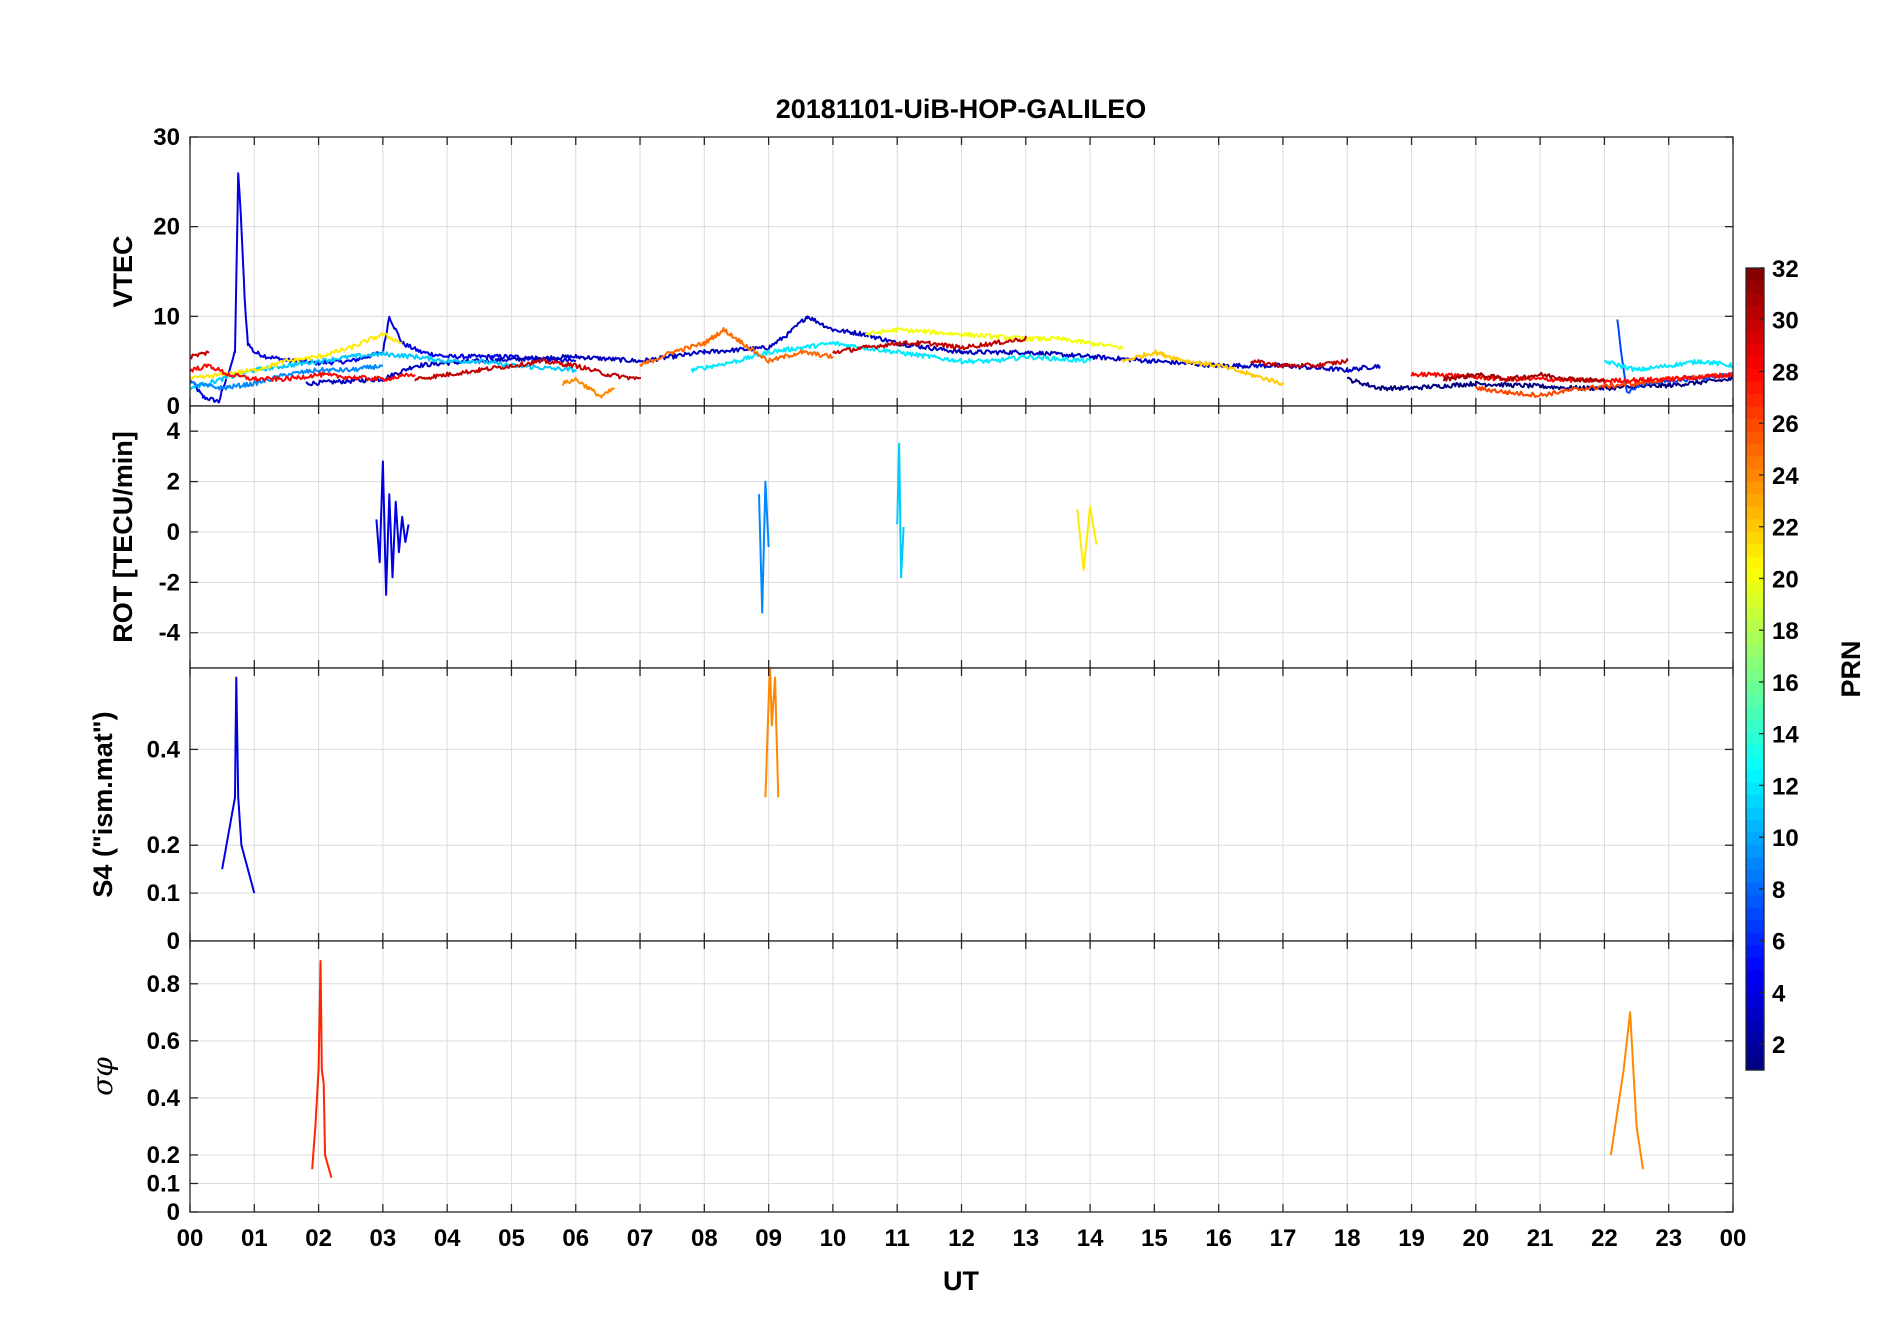 The height and width of the screenshot is (1330, 1902). Describe the element at coordinates (1475, 1238) in the screenshot. I see `x-tick-label: 20` at that location.